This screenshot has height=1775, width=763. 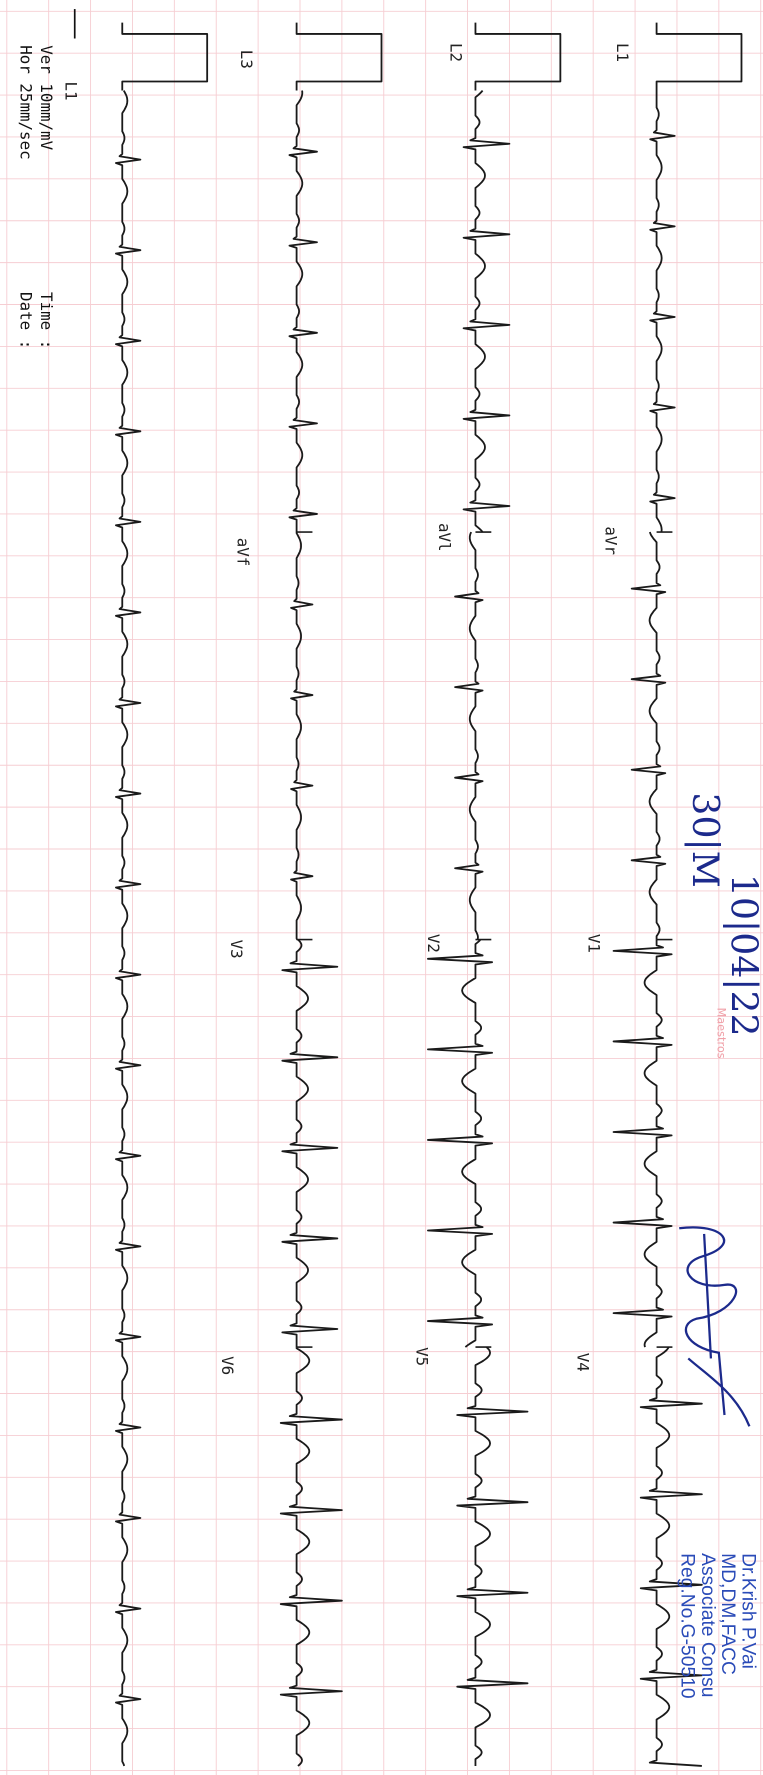 What do you see at coordinates (707, 1625) in the screenshot?
I see `stamp-line: Associate Consu` at bounding box center [707, 1625].